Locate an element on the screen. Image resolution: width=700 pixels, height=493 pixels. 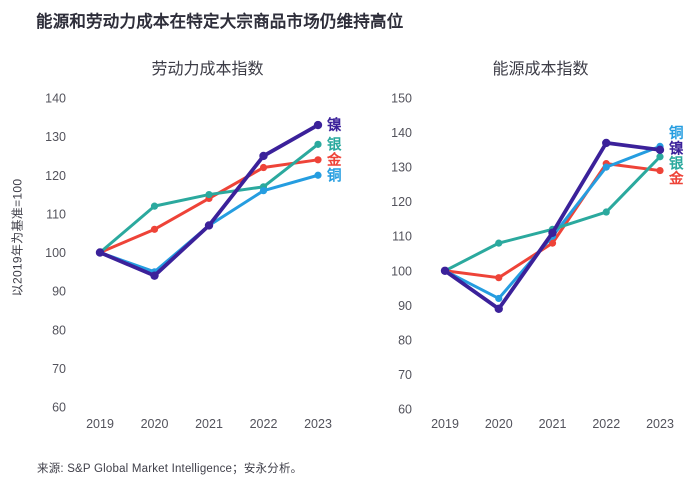
labor-point-nickel-2021 is located at coordinates (209, 225).